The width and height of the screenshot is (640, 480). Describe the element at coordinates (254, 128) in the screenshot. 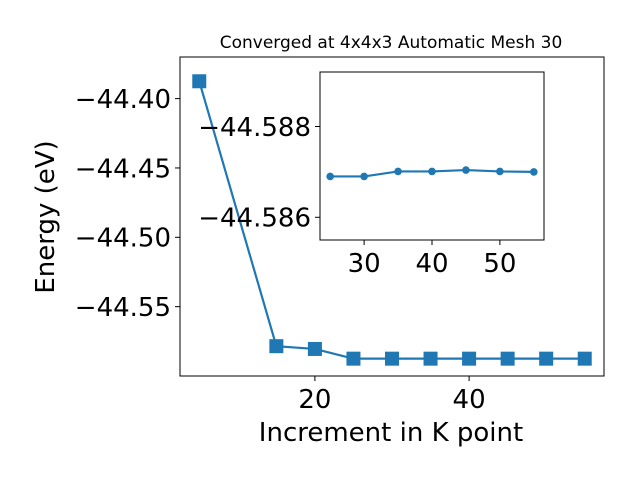

I see `inset-y-tick-label: −44.588` at that location.